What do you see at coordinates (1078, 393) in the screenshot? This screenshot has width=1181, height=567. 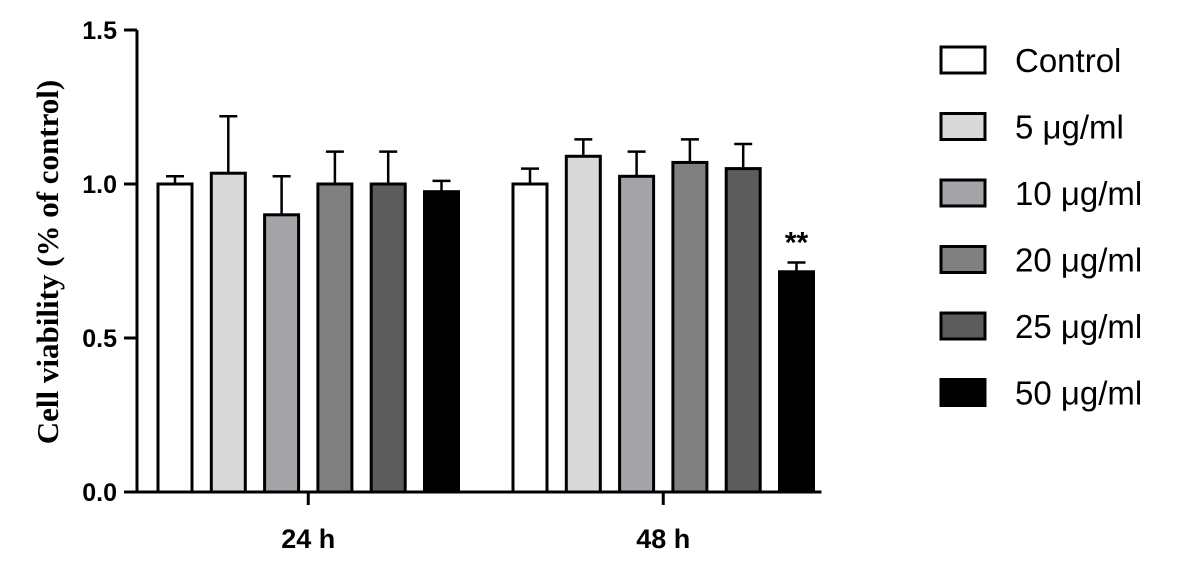 I see `legend-label: 50 μg/ml` at bounding box center [1078, 393].